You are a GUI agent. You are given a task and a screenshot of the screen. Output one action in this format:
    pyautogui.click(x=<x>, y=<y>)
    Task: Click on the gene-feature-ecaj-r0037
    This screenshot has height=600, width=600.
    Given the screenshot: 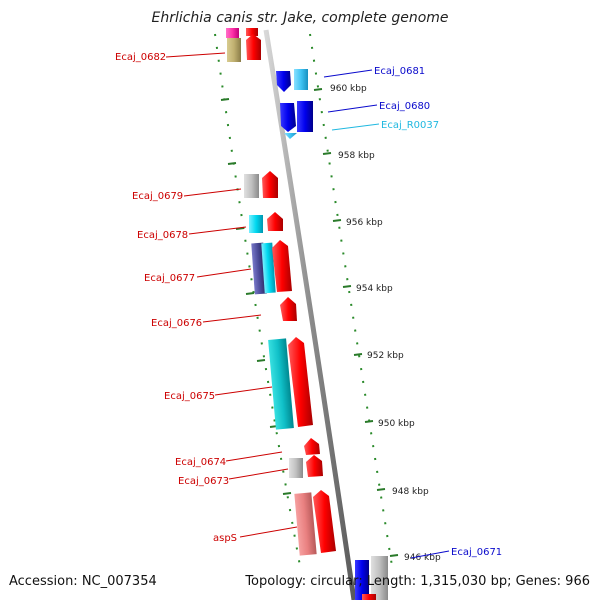 What is the action you would take?
    pyautogui.click(x=290, y=136)
    